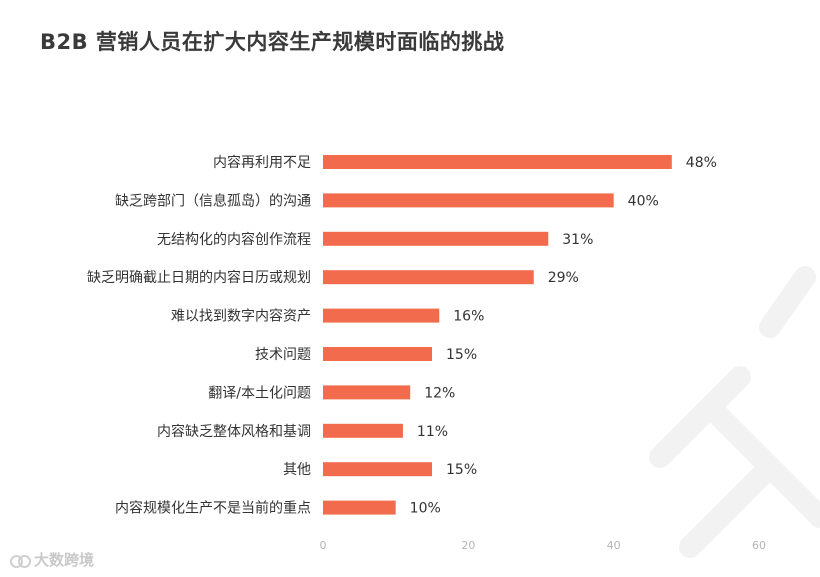 The width and height of the screenshot is (820, 577). Describe the element at coordinates (20, 560) in the screenshot. I see `double-circle-logo-icon` at that location.